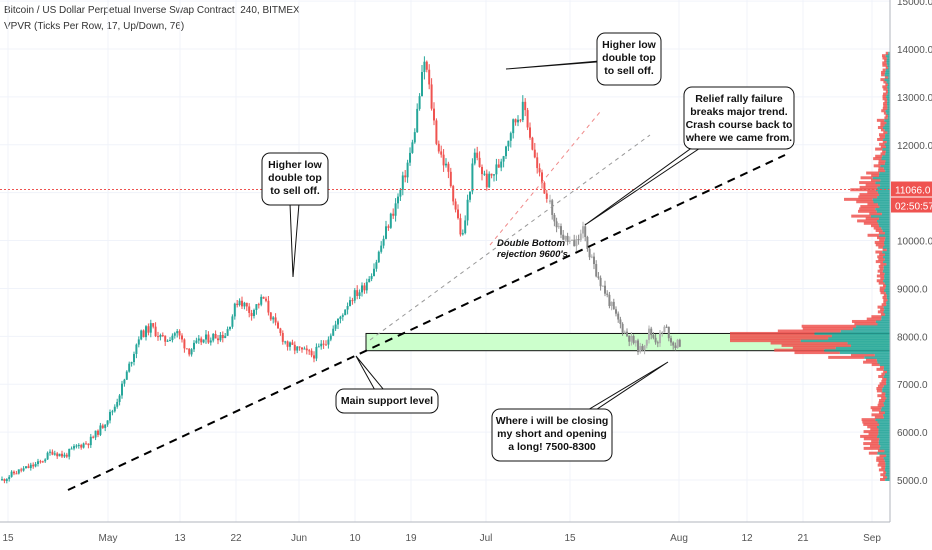  What do you see at coordinates (914, 4) in the screenshot?
I see `y-tick-label: 15000.0` at bounding box center [914, 4].